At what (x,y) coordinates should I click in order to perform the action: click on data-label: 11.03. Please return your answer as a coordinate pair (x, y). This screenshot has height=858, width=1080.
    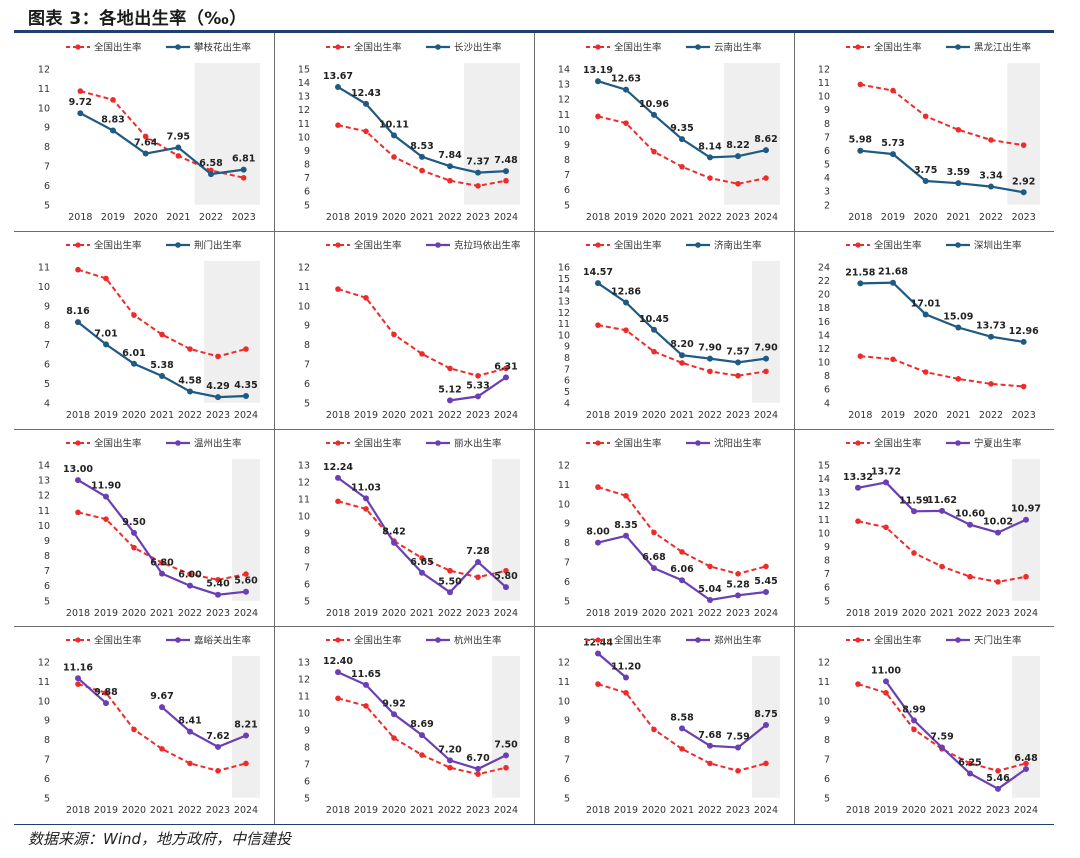
    Looking at the image, I should click on (366, 487).